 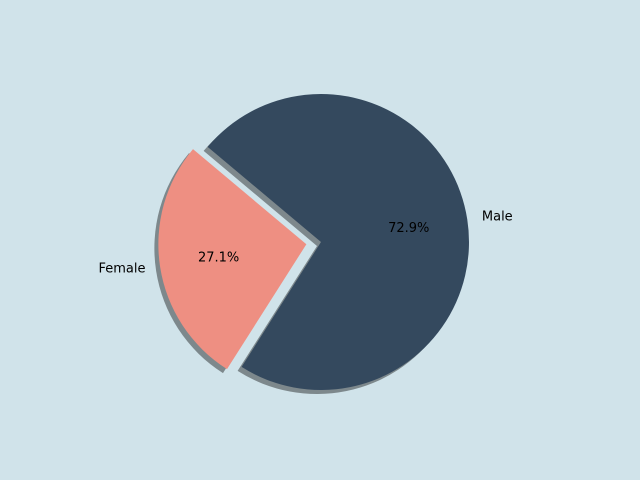 I want to click on wedge-label: Female, so click(x=121, y=269).